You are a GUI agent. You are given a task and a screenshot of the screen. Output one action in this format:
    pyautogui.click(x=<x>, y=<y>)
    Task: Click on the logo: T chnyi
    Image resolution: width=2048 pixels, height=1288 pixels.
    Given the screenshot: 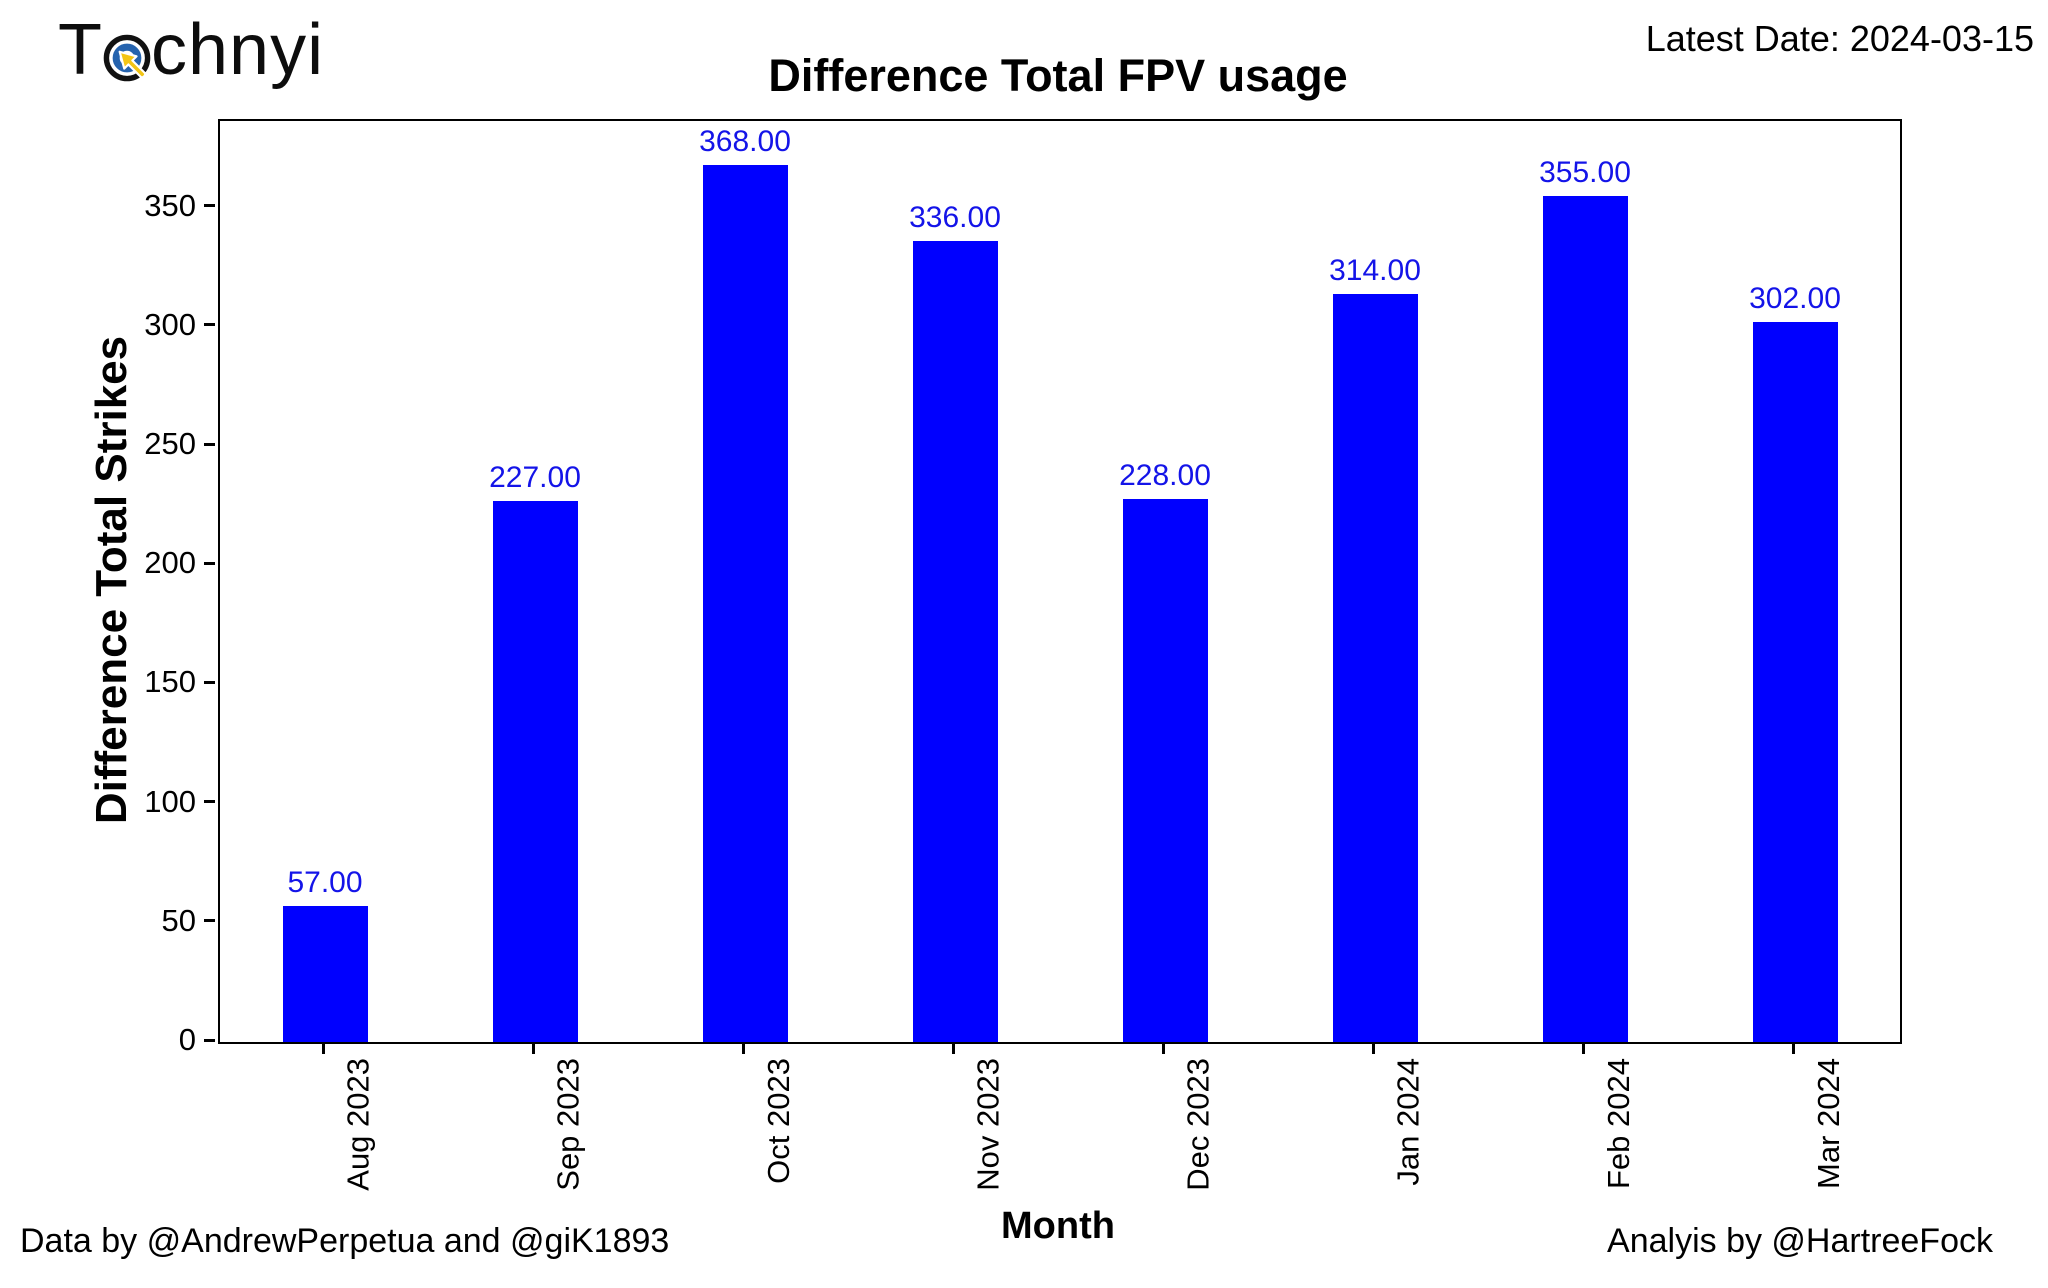 What is the action you would take?
    pyautogui.click(x=191, y=50)
    